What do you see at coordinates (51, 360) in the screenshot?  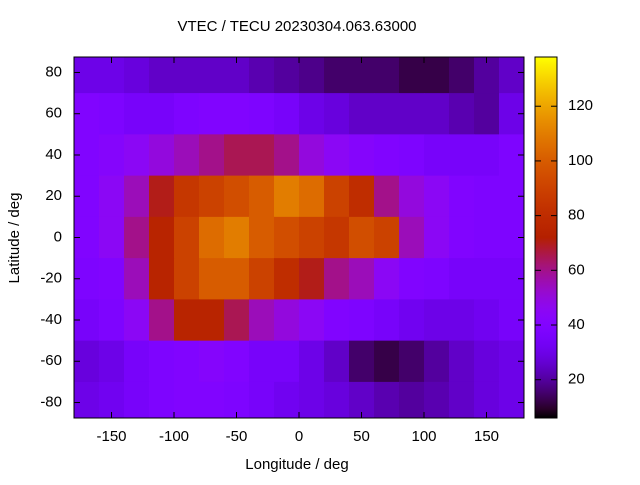 I see `y-tick-label: -60` at bounding box center [51, 360].